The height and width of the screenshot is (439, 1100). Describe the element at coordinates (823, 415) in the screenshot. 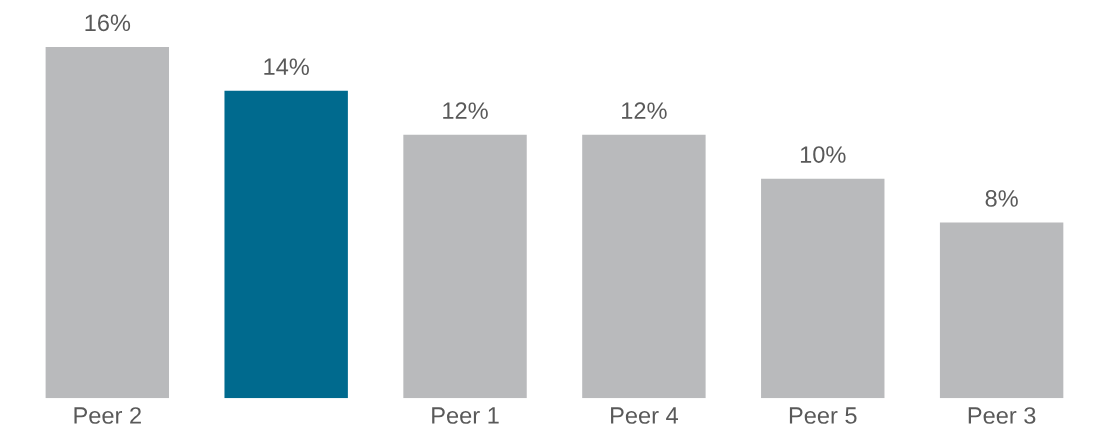

I see `x-tick-label: Peer 5` at that location.